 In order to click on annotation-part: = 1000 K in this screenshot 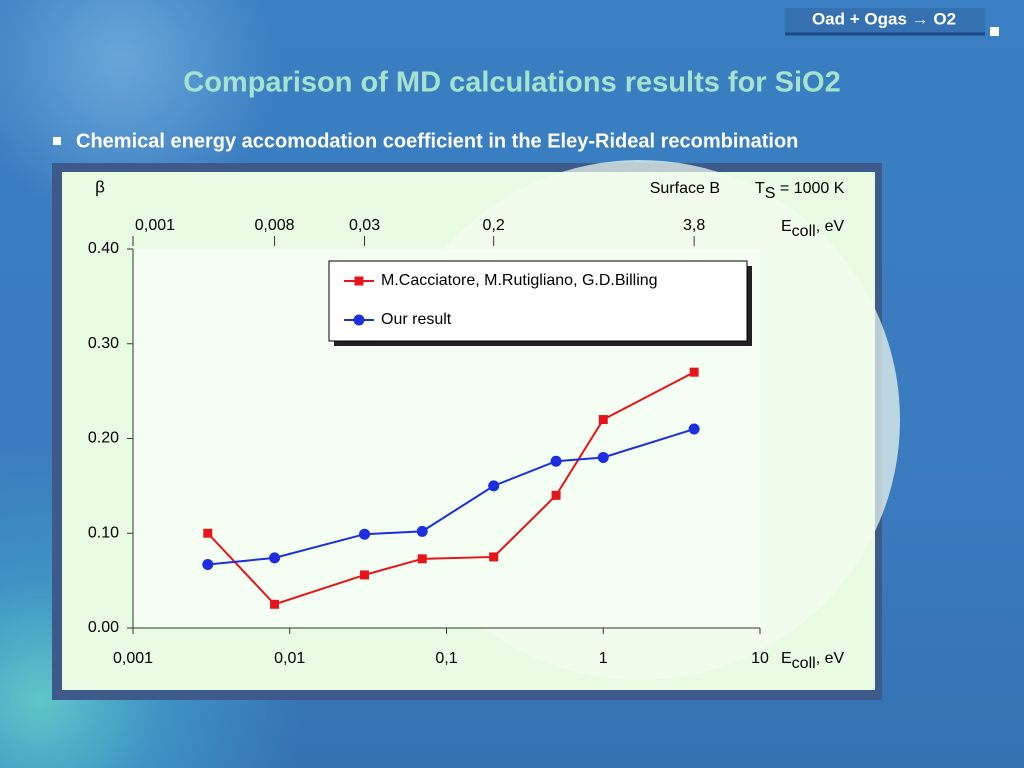, I will do `click(809, 188)`.